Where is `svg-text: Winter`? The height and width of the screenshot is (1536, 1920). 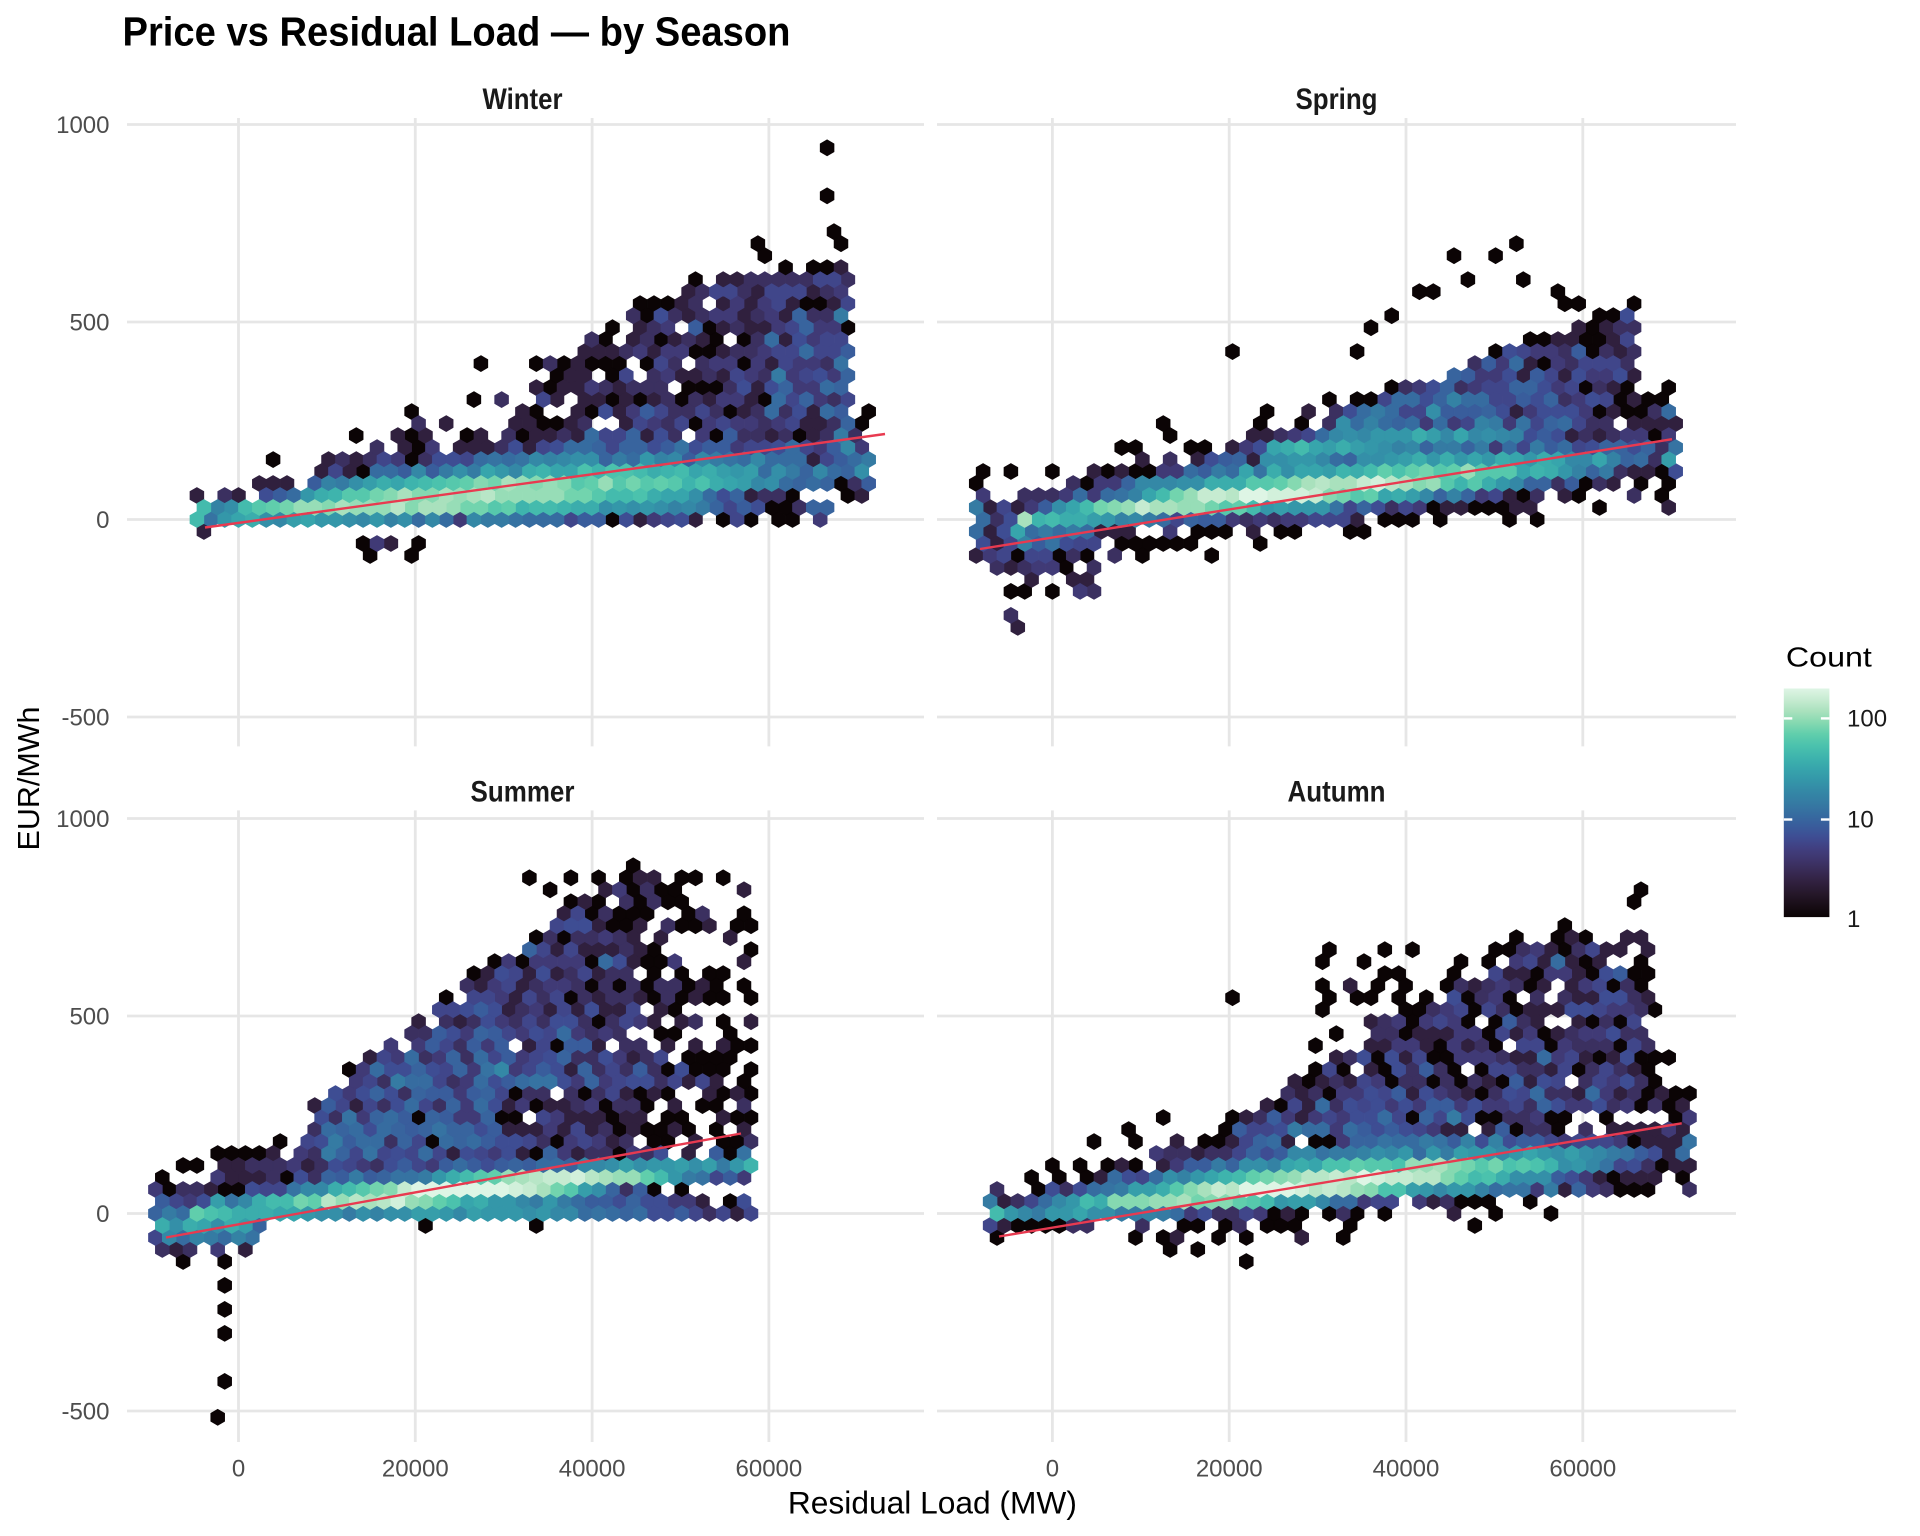 svg-text: Winter is located at coordinates (523, 99).